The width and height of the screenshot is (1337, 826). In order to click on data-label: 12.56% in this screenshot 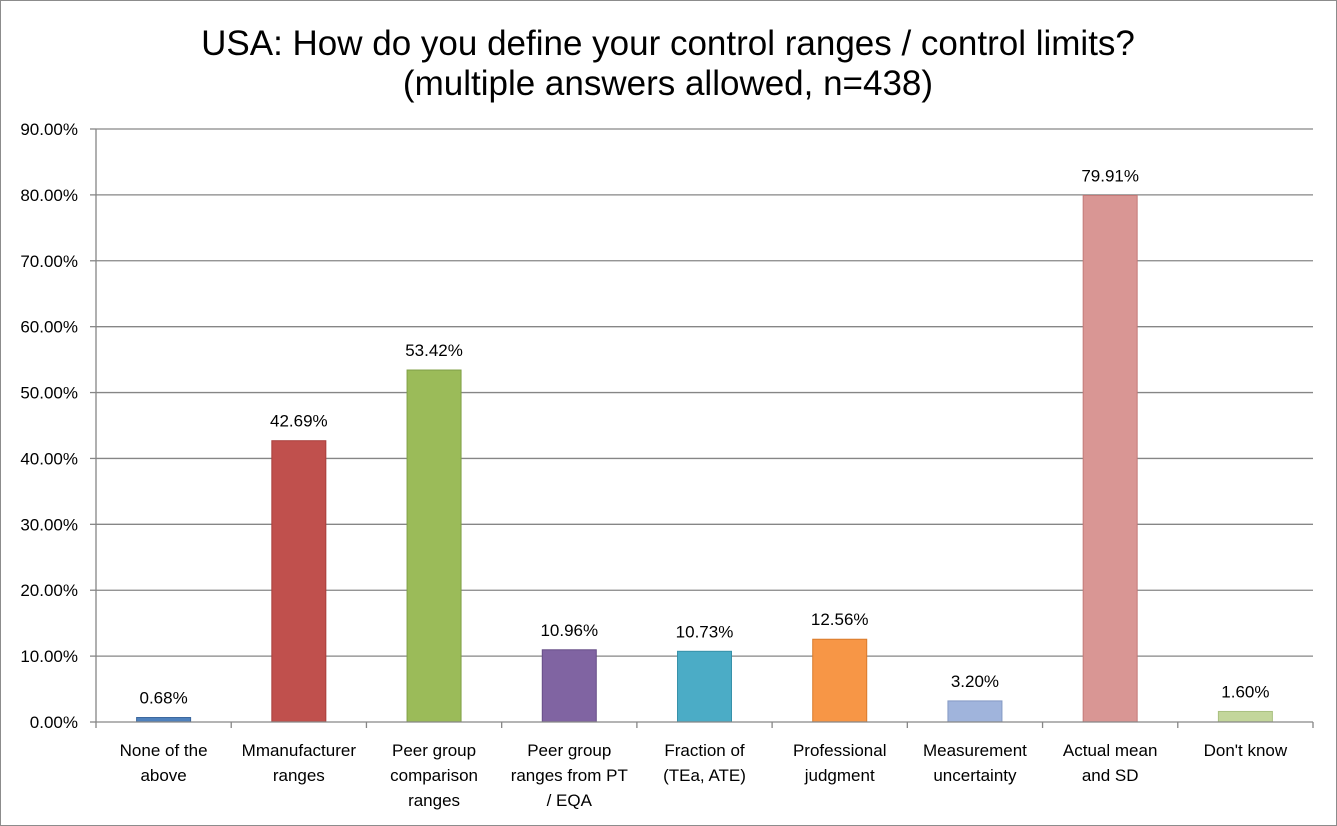, I will do `click(840, 619)`.